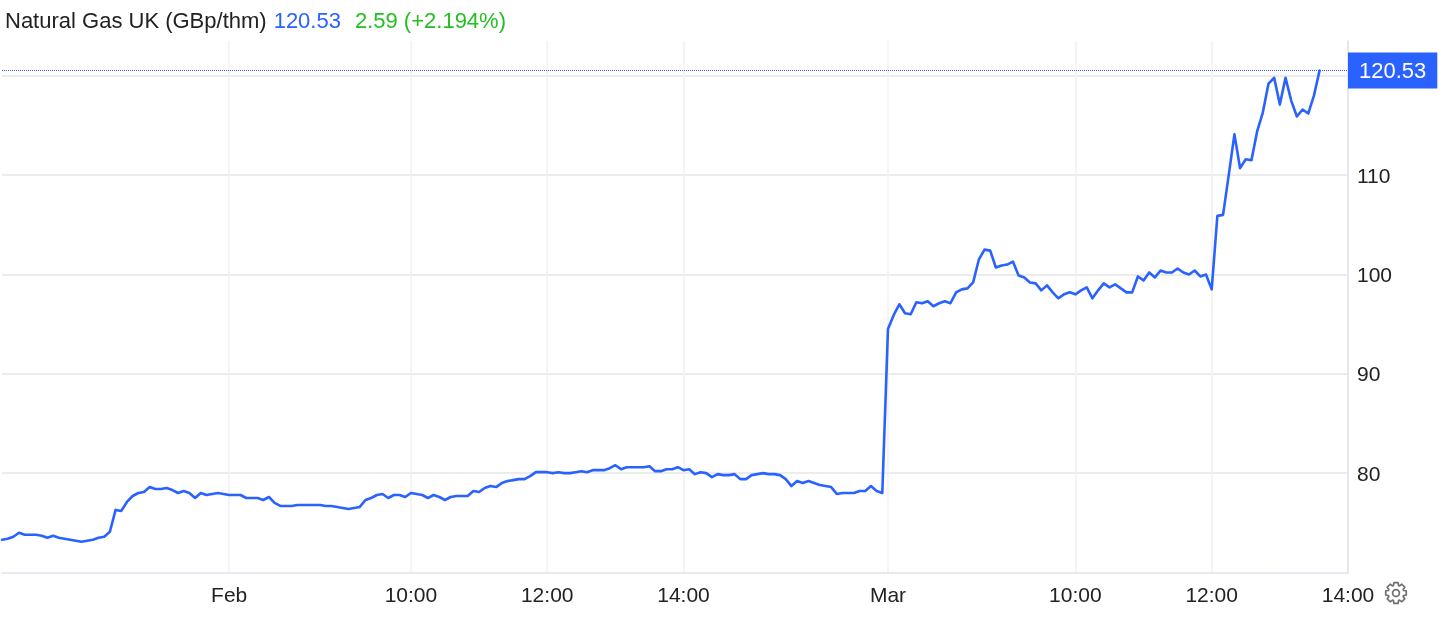  I want to click on chart-title: Natural Gas UK (GBp/thm), so click(136, 20).